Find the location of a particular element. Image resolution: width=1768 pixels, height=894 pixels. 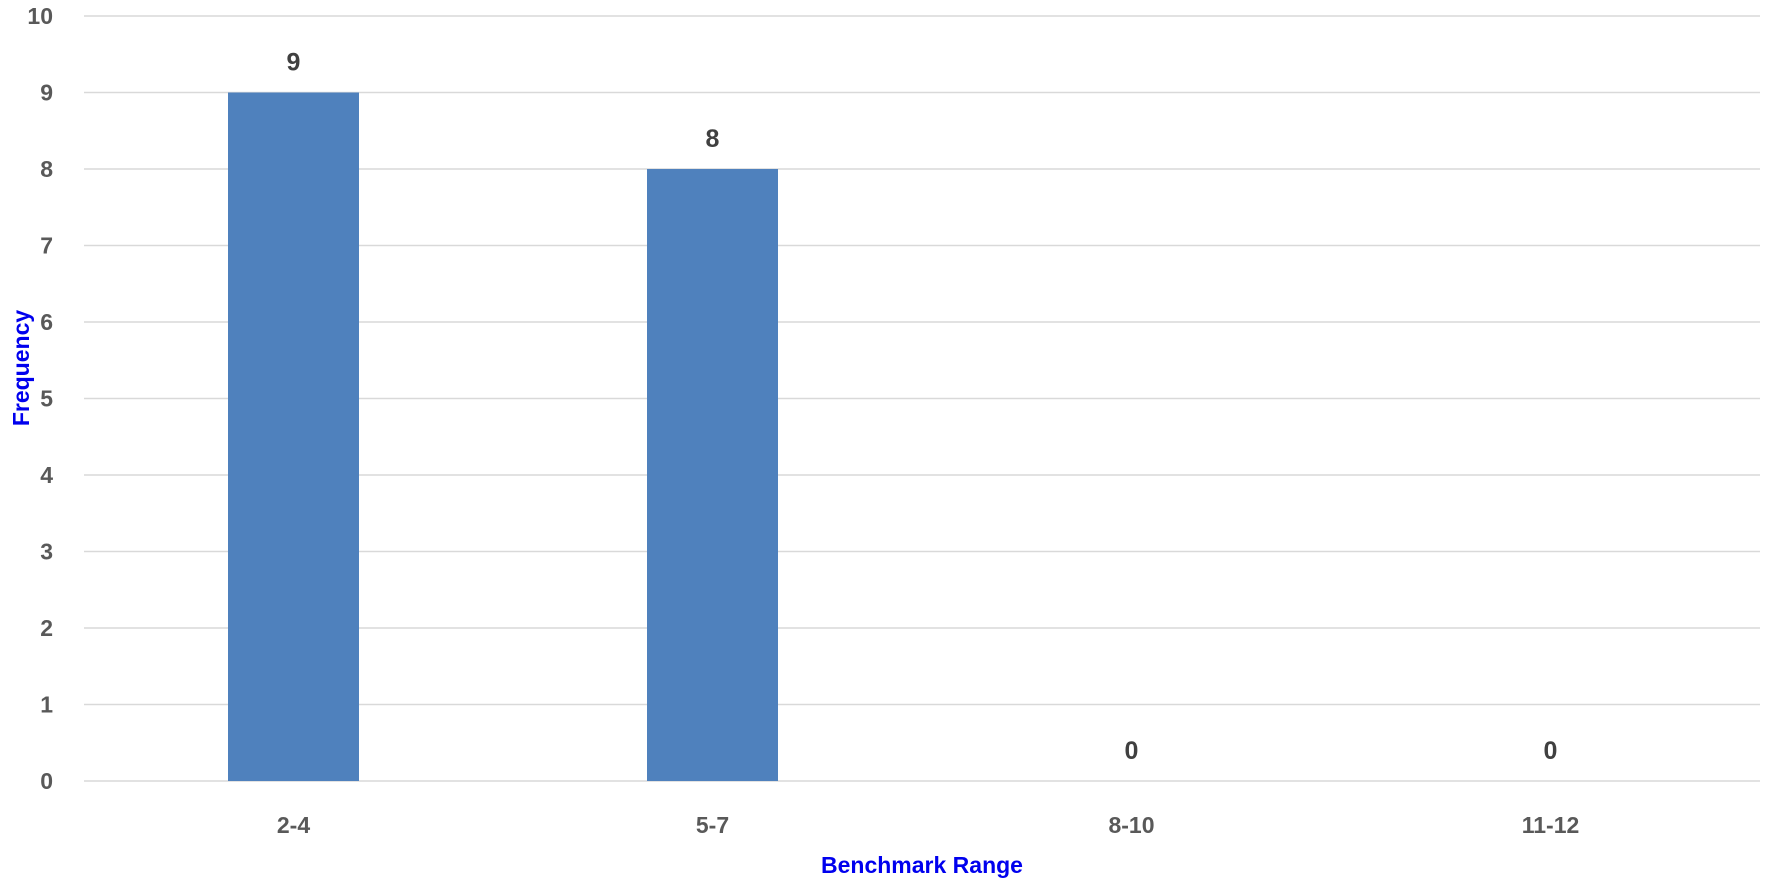

y-tick-label: 10 is located at coordinates (40, 16).